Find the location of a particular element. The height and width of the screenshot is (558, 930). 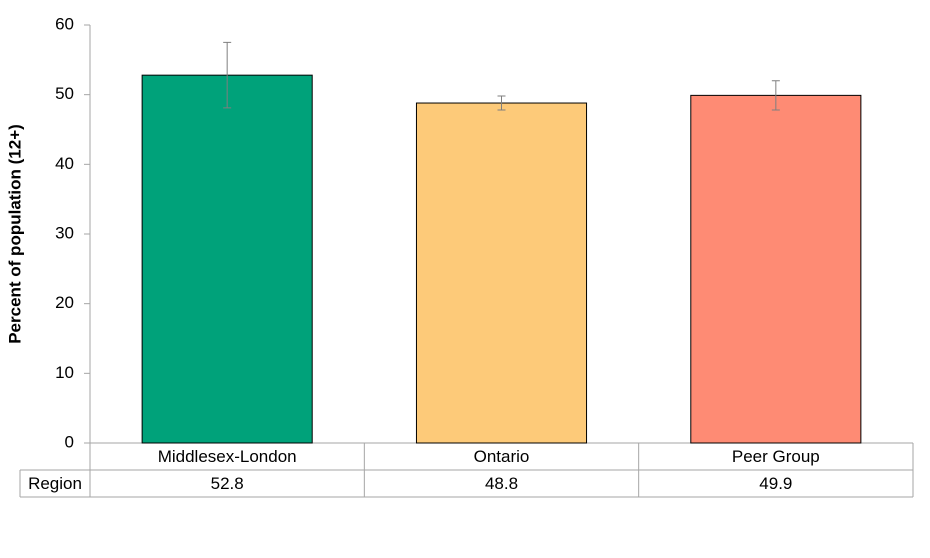

y-tick-label: 20 is located at coordinates (64, 302).